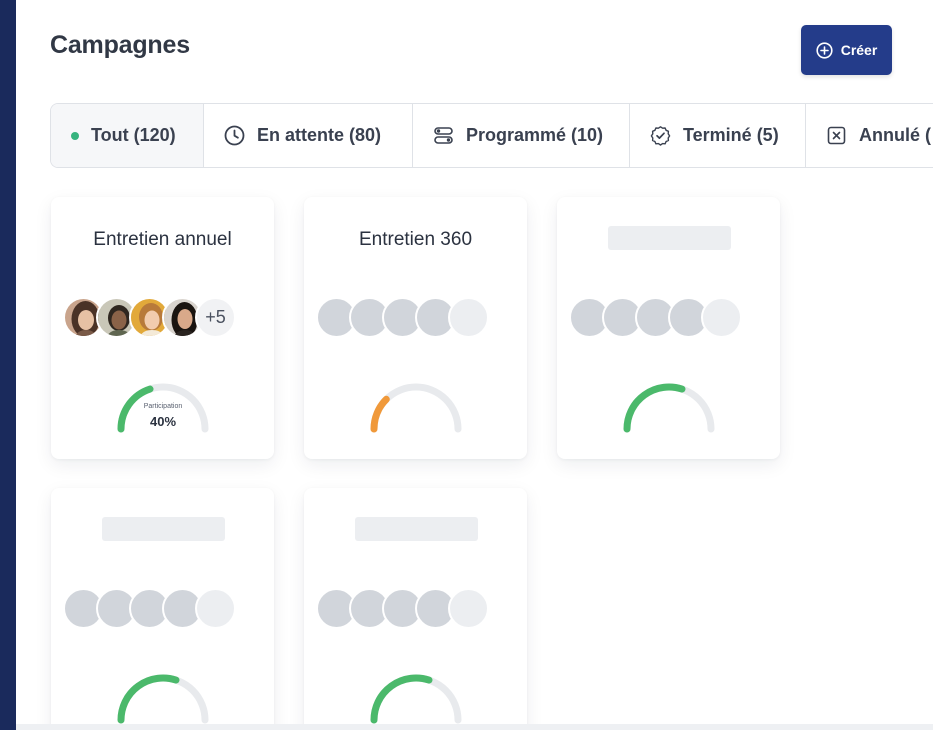 The image size is (933, 730). What do you see at coordinates (319, 135) in the screenshot?
I see `tab-label: En attente (80)` at bounding box center [319, 135].